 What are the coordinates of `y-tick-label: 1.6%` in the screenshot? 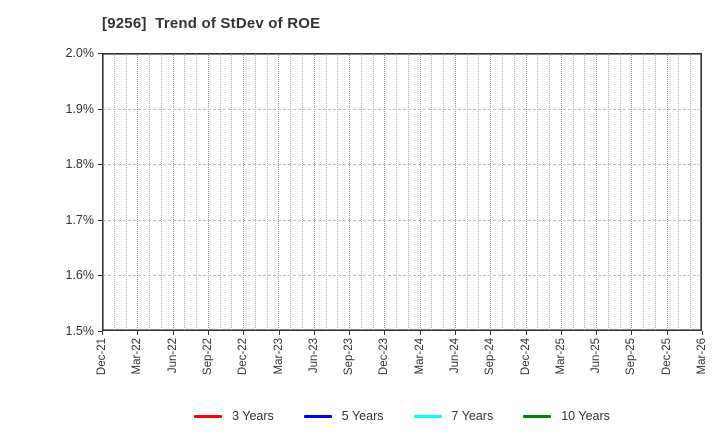 It's located at (80, 275).